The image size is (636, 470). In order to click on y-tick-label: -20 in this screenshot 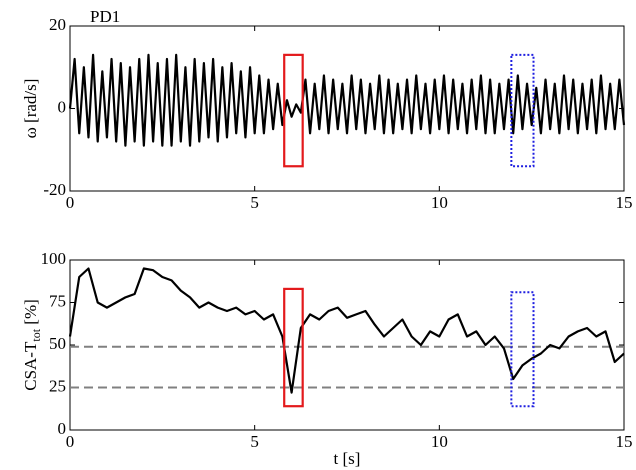, I will do `click(54, 189)`.